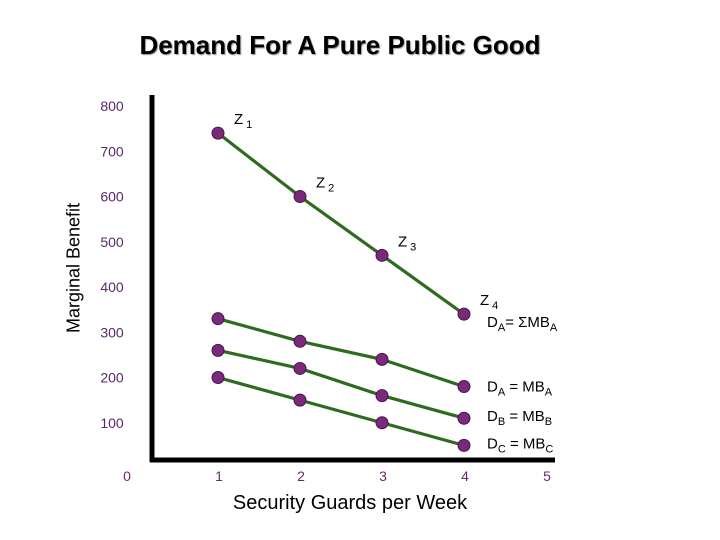 The image size is (720, 540). Describe the element at coordinates (112, 287) in the screenshot. I see `y-tick-label: 400` at that location.